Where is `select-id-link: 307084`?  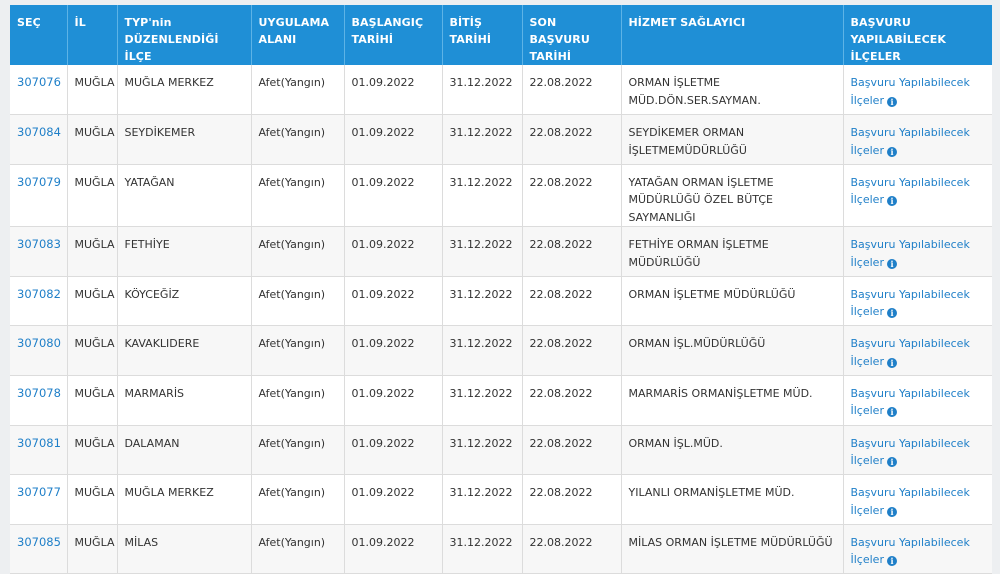 select-id-link: 307084 is located at coordinates (39, 132).